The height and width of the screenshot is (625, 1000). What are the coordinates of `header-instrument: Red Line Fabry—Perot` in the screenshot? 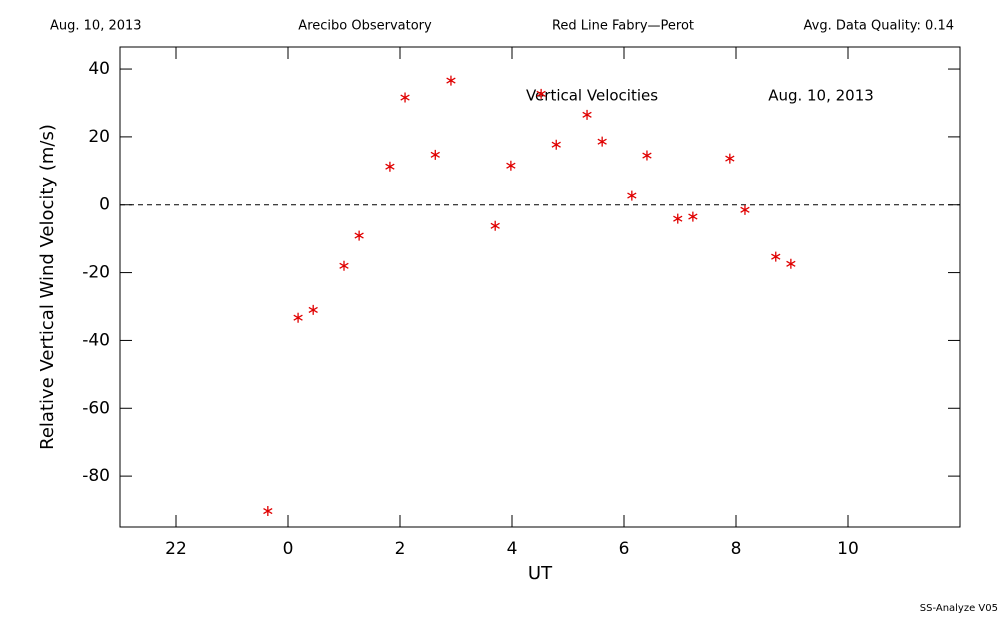 It's located at (623, 26).